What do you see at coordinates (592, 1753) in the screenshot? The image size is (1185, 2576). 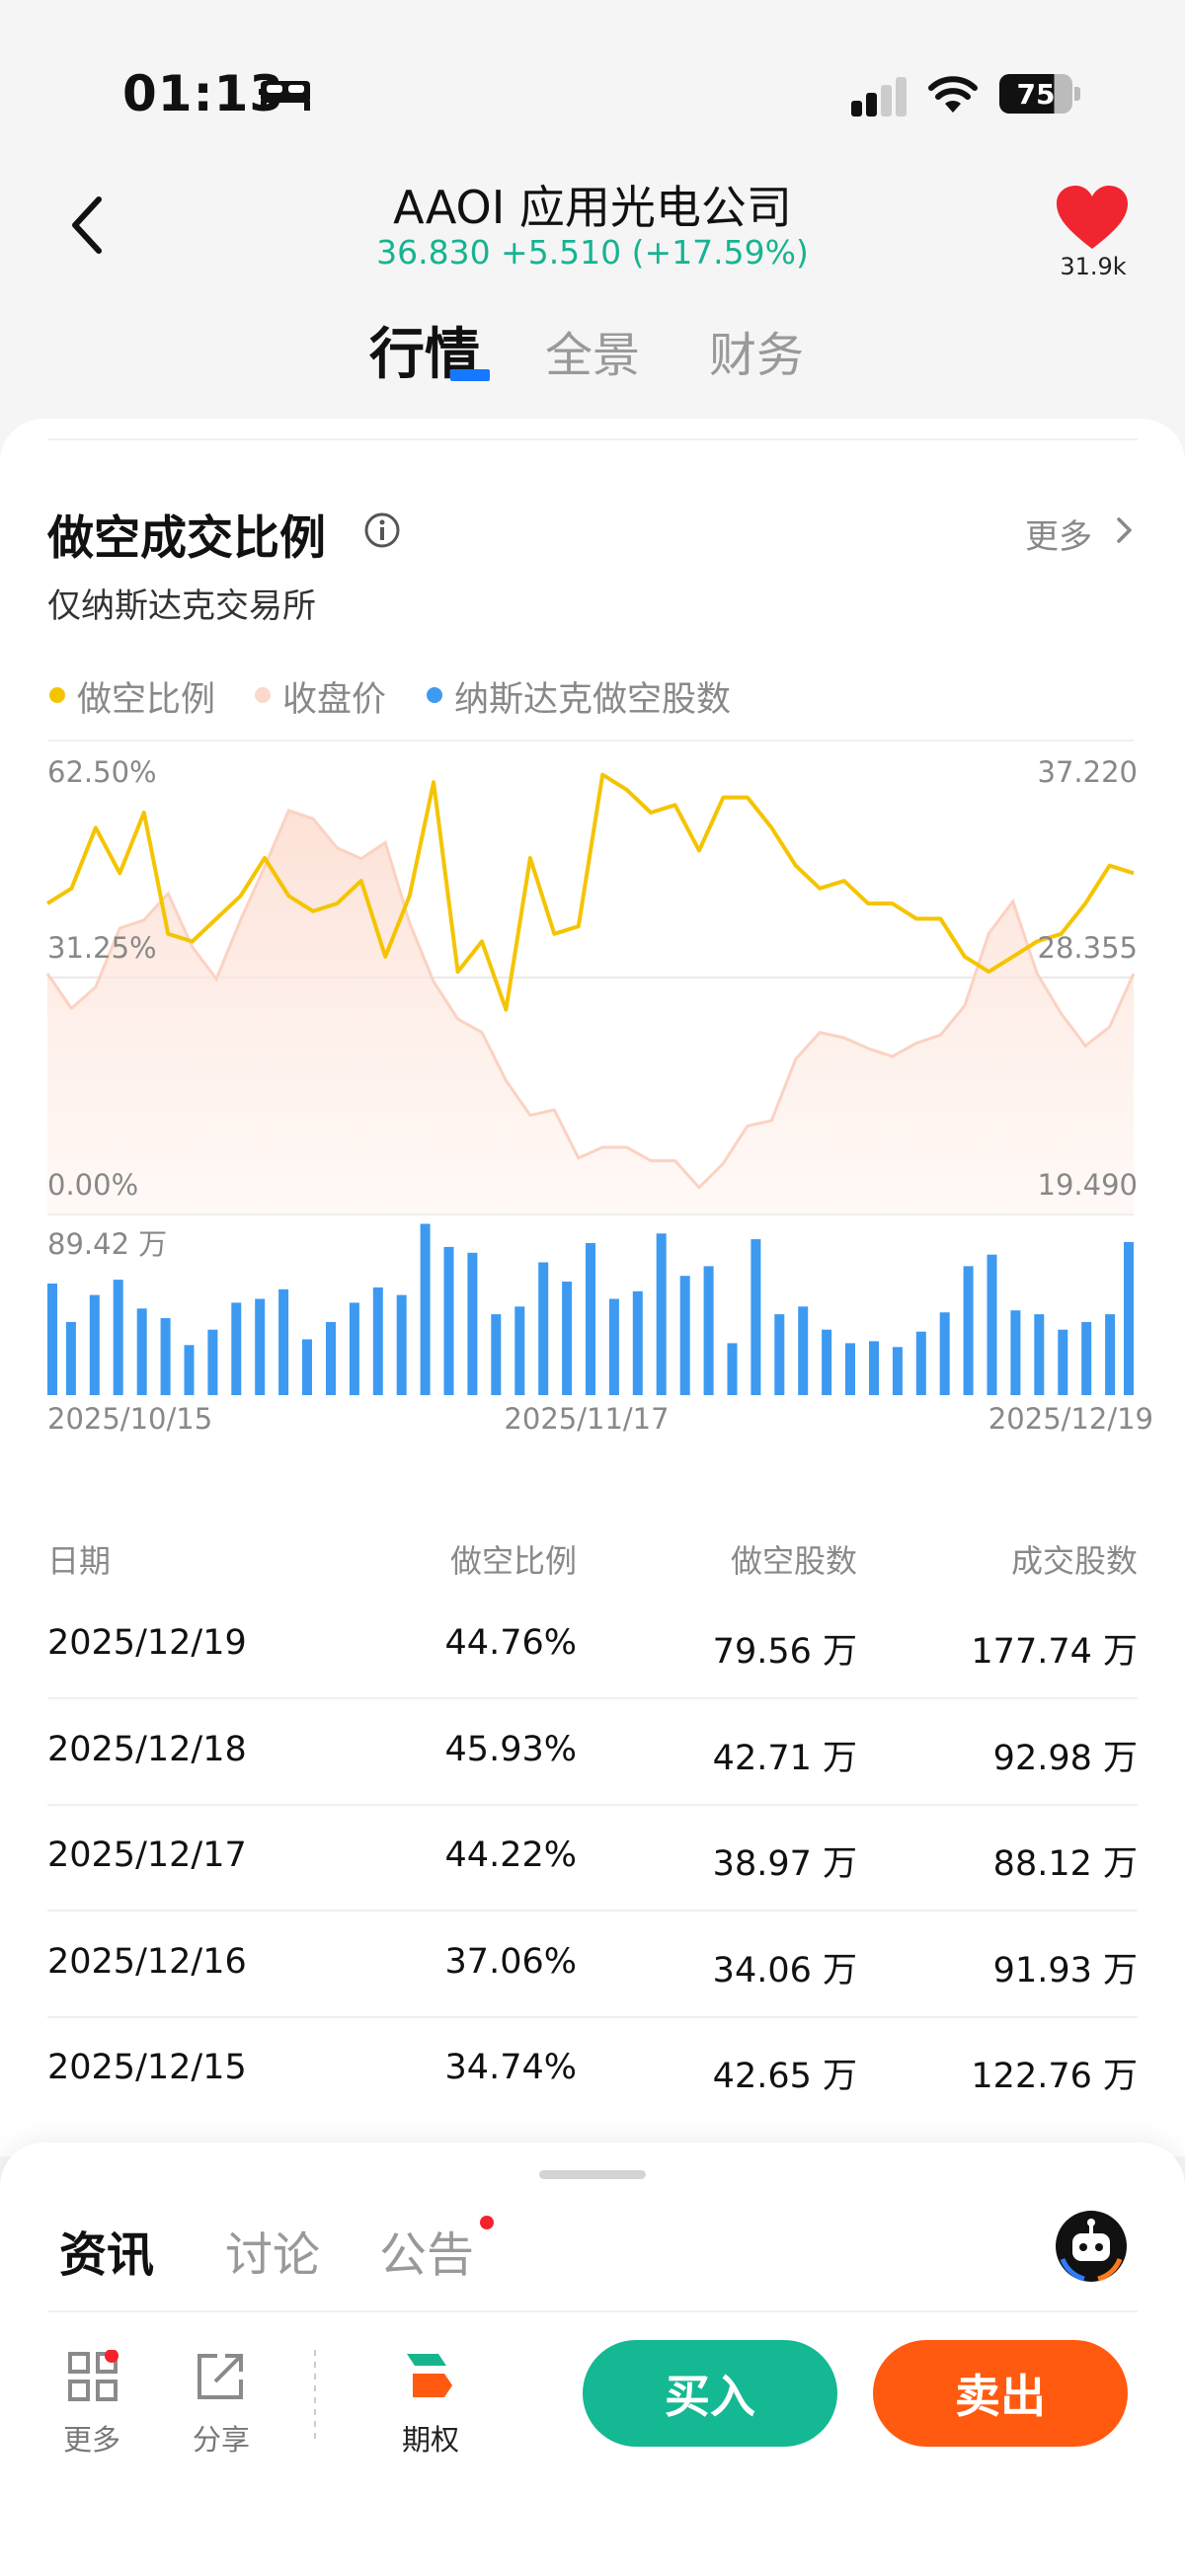 I see `table-row: 2025/12/18 45.93% 42.71 万 92.98 万` at bounding box center [592, 1753].